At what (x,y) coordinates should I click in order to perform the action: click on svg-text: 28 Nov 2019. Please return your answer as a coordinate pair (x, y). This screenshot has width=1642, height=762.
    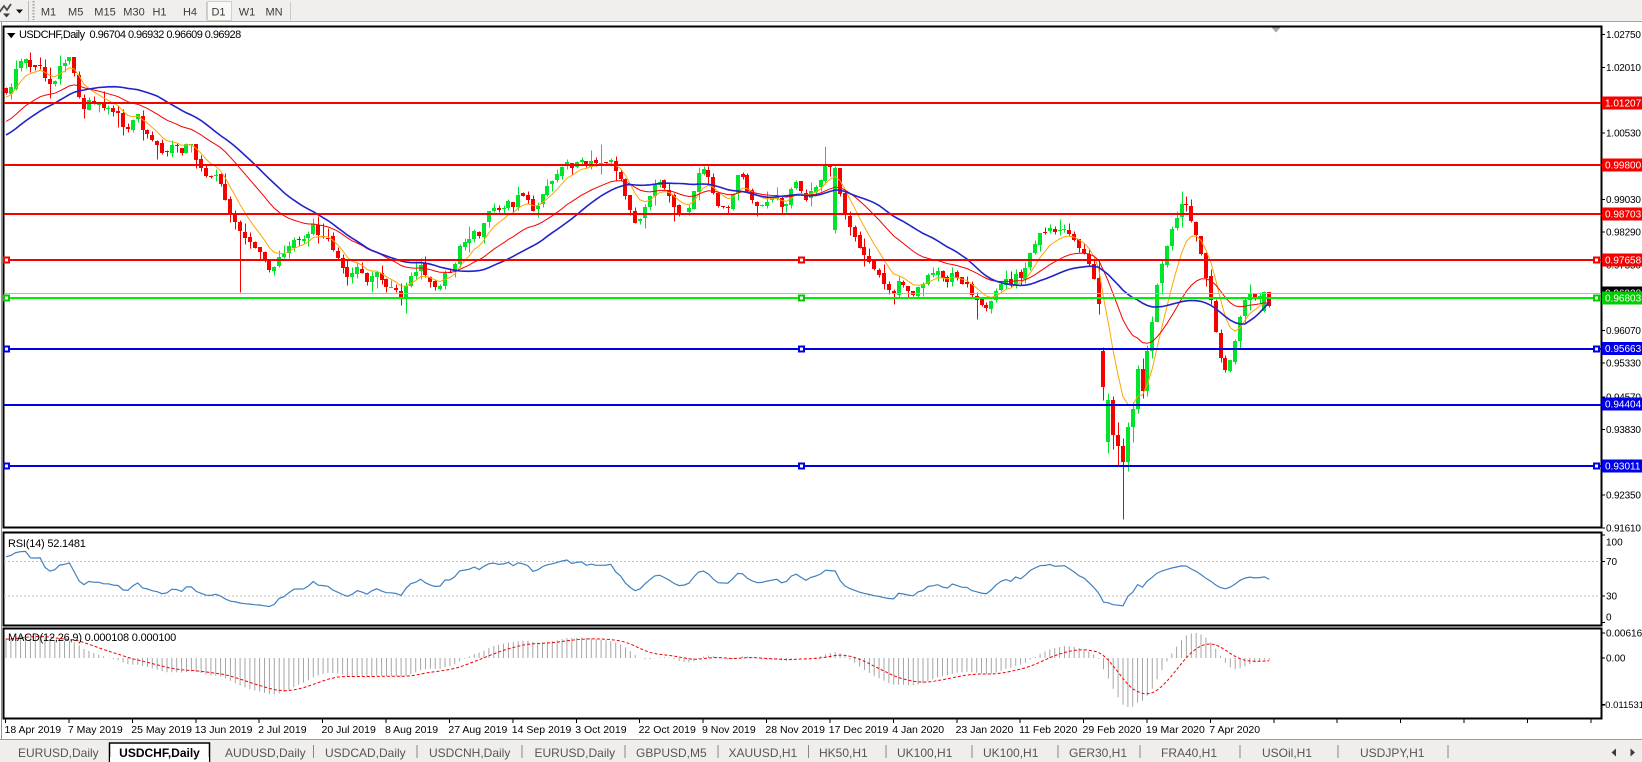
    Looking at the image, I should click on (795, 730).